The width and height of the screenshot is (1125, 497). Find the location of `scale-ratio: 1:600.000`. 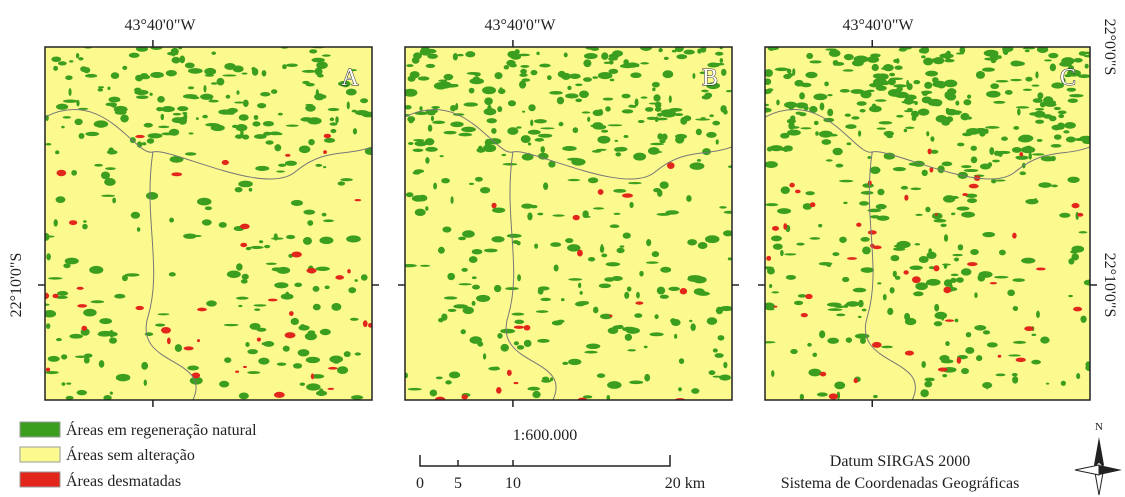

scale-ratio: 1:600.000 is located at coordinates (545, 435).